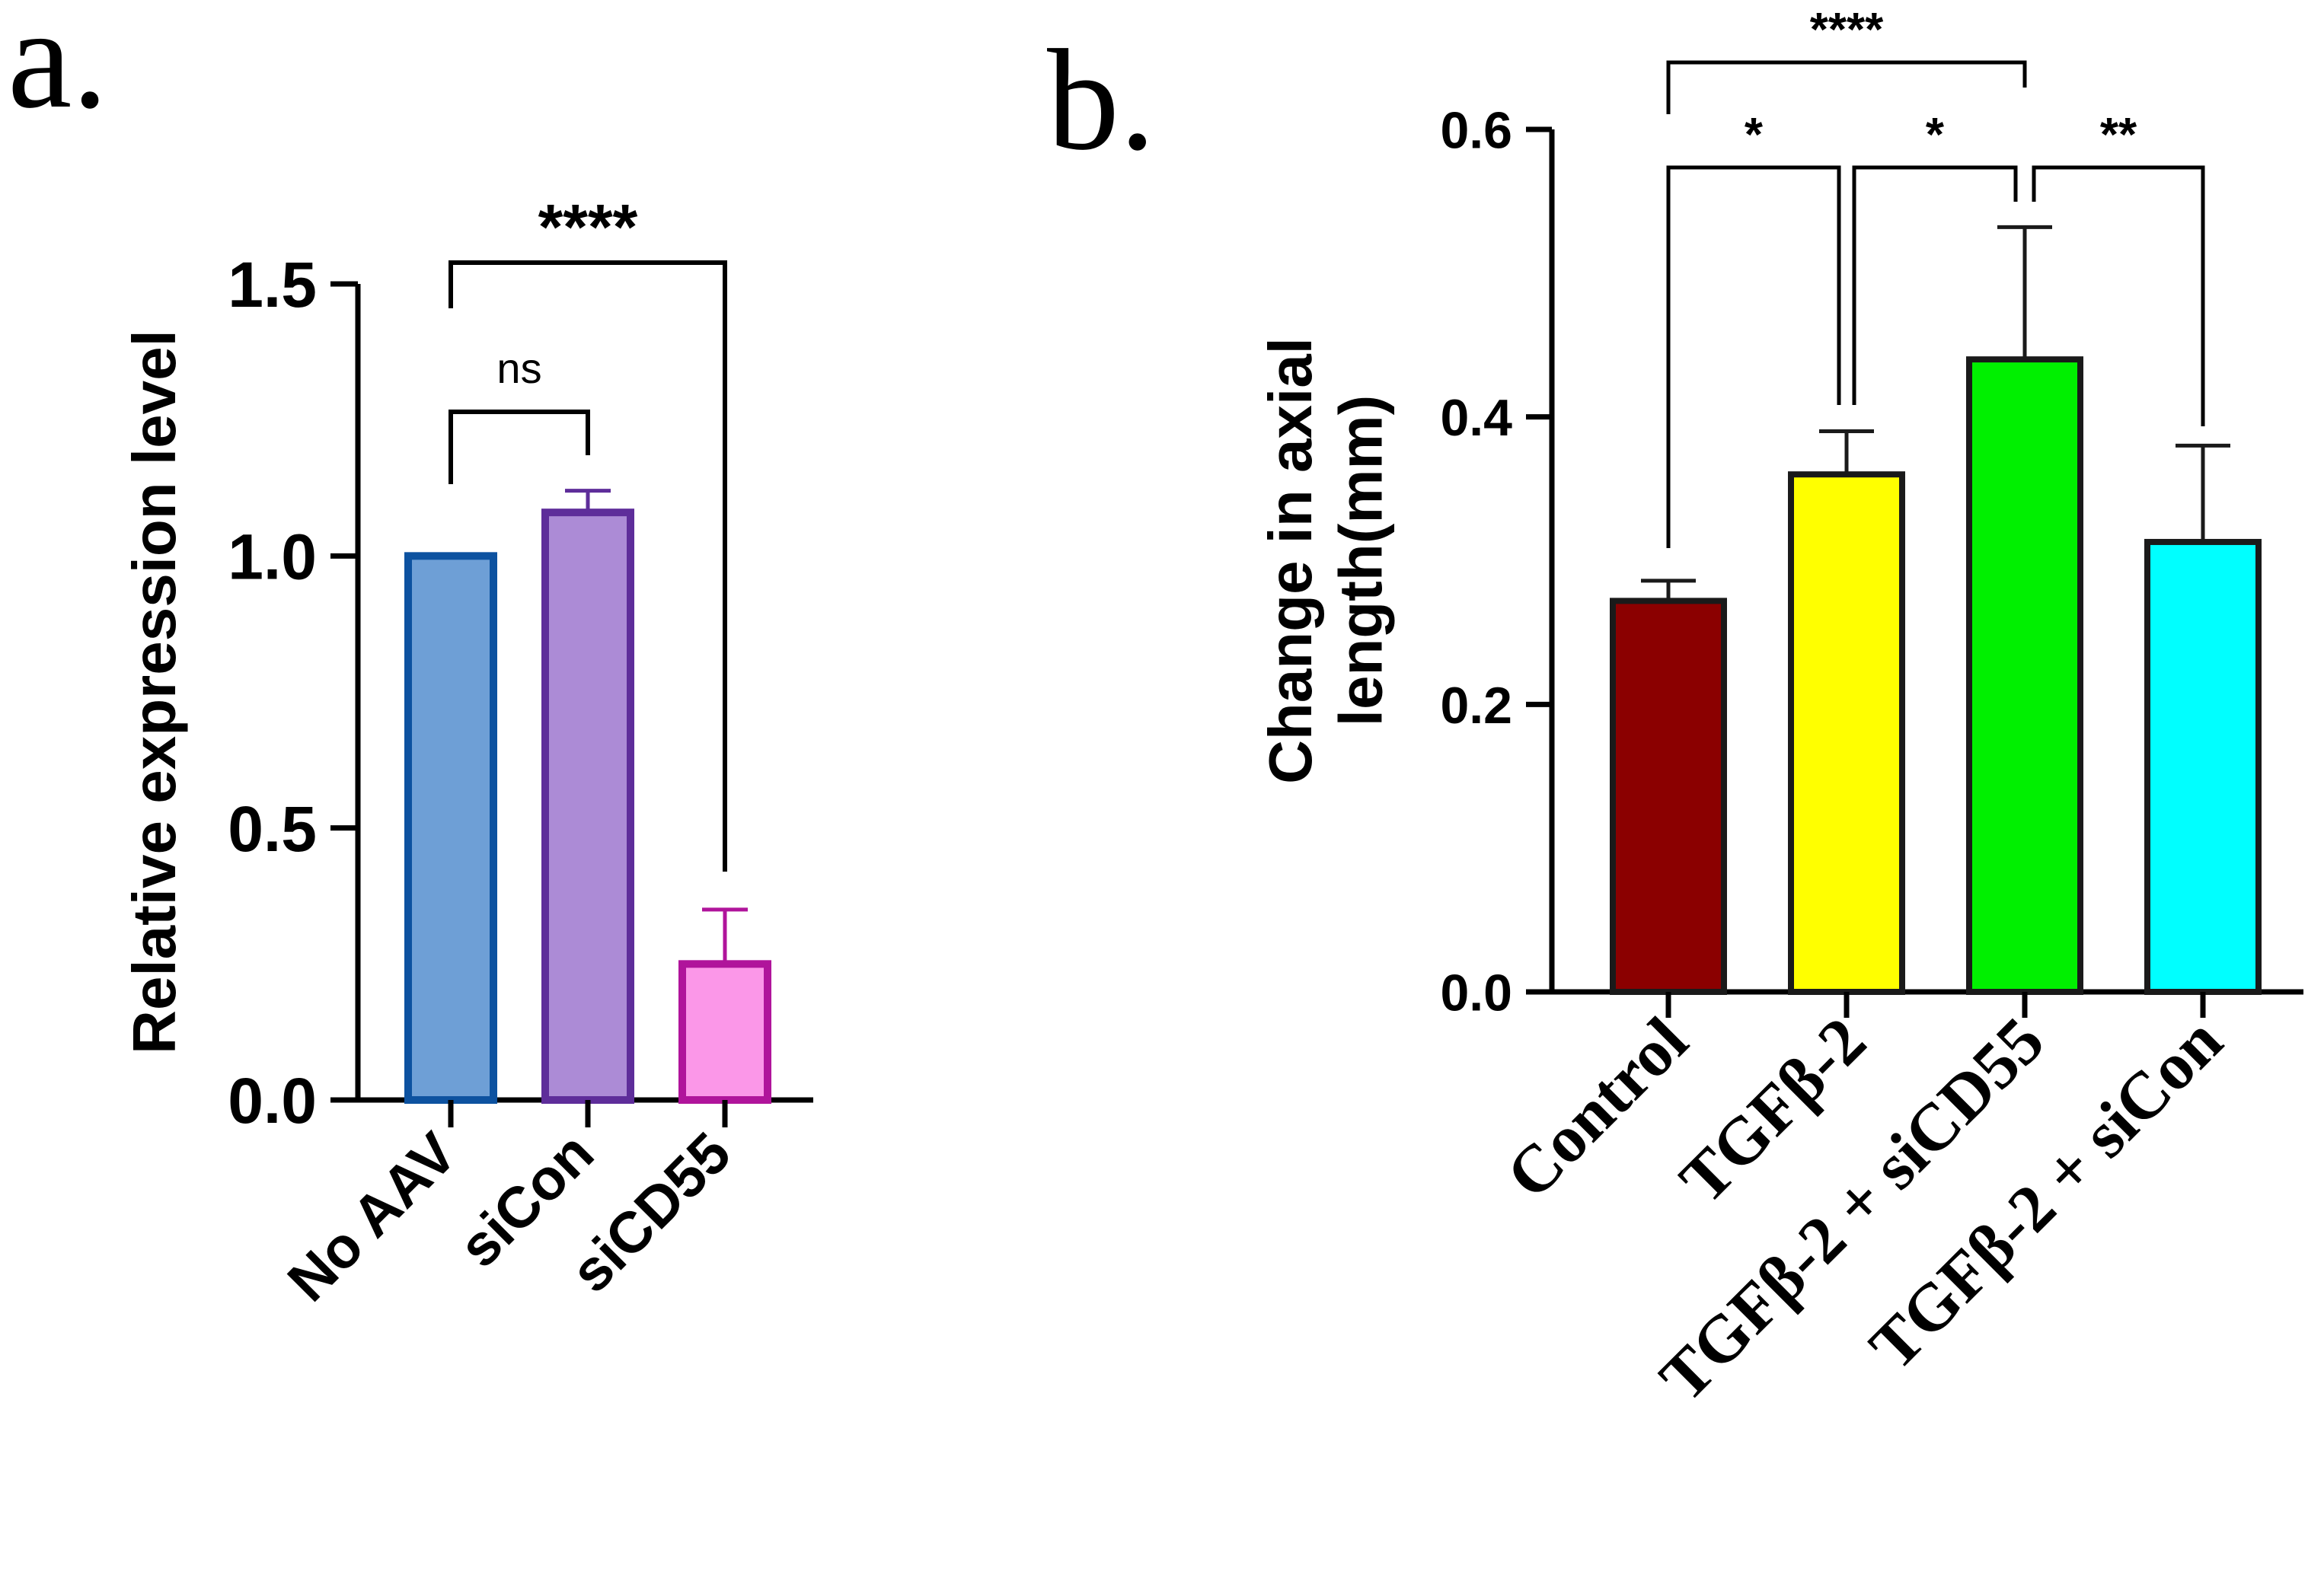 Image resolution: width=2324 pixels, height=1575 pixels. I want to click on category-label: No AAV, so click(372, 1217).